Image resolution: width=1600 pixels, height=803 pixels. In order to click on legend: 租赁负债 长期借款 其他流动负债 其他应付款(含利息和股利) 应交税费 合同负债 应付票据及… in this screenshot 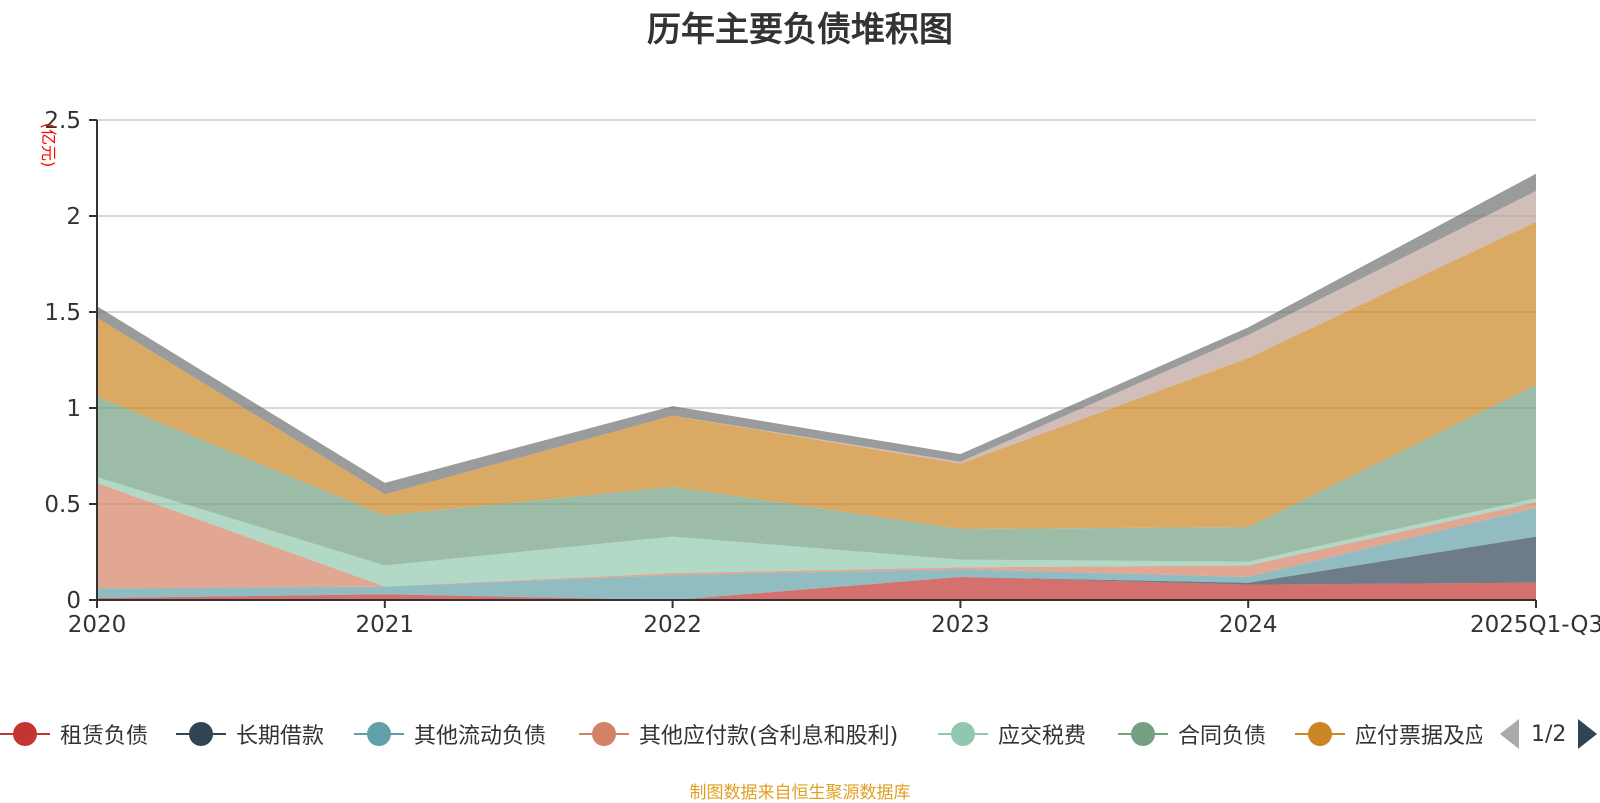, I will do `click(800, 736)`.